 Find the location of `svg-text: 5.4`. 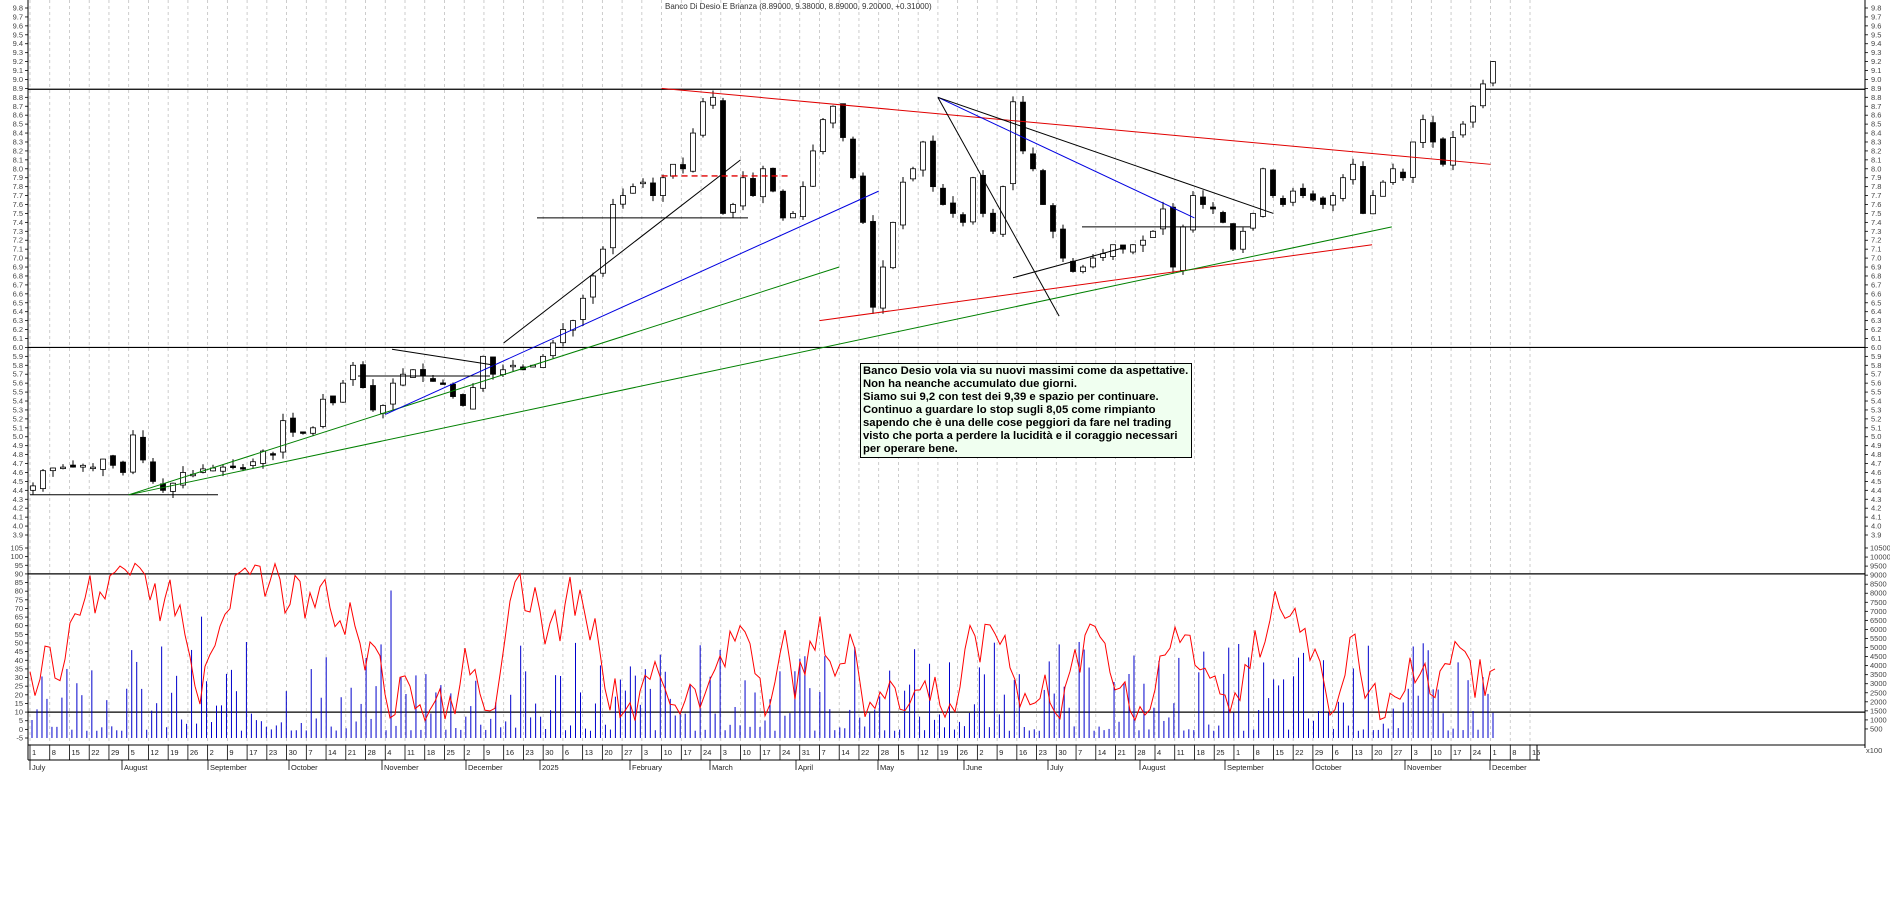

svg-text: 5.4 is located at coordinates (1876, 401).